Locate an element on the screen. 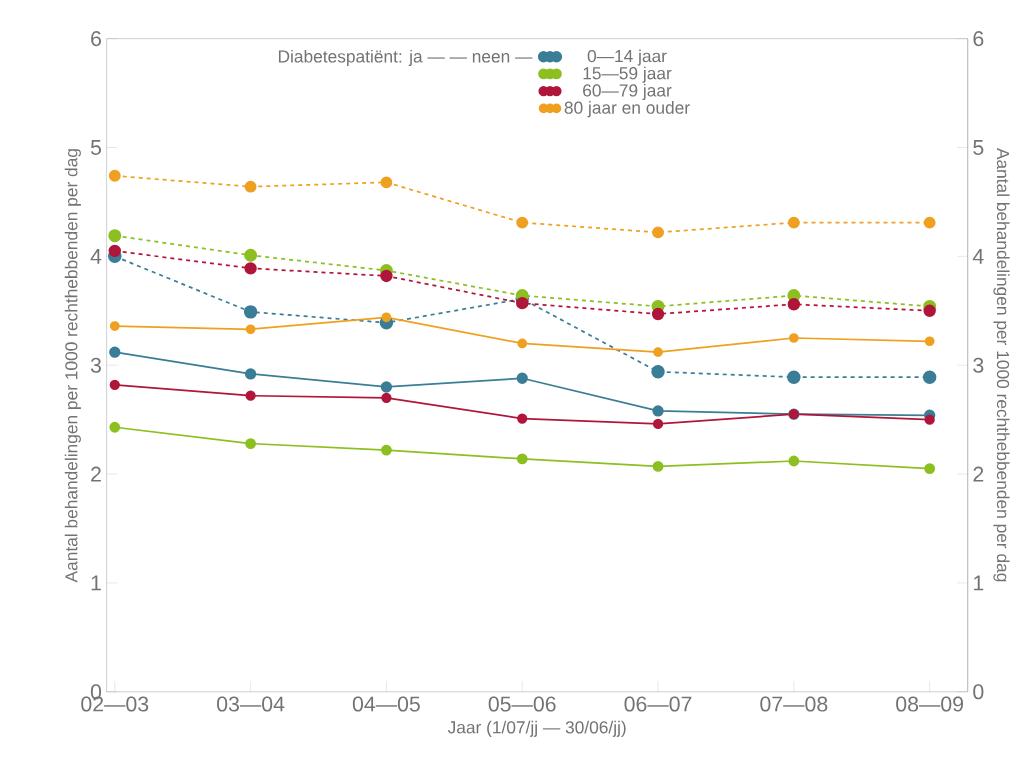  y2-tick-label: 6 is located at coordinates (978, 38).